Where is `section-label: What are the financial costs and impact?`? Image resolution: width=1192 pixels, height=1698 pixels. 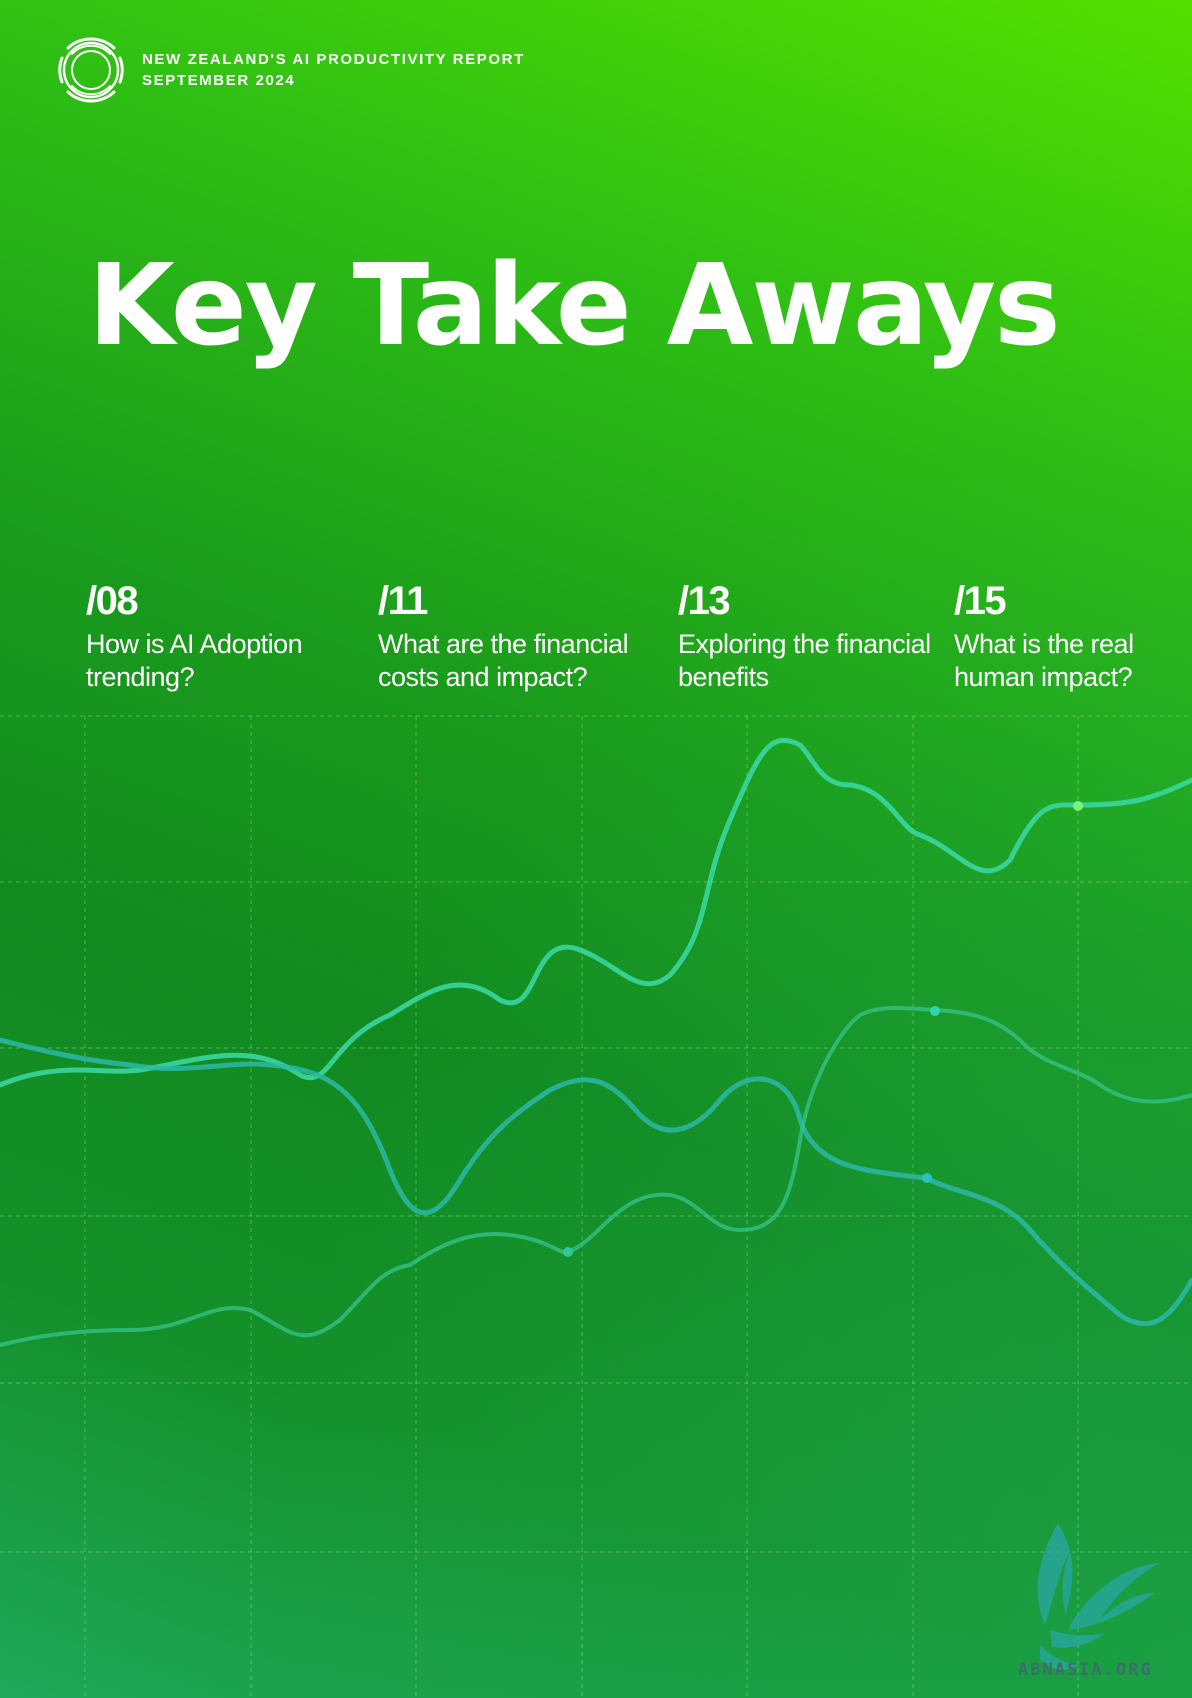
section-label: What are the financial costs and impact? is located at coordinates (513, 661).